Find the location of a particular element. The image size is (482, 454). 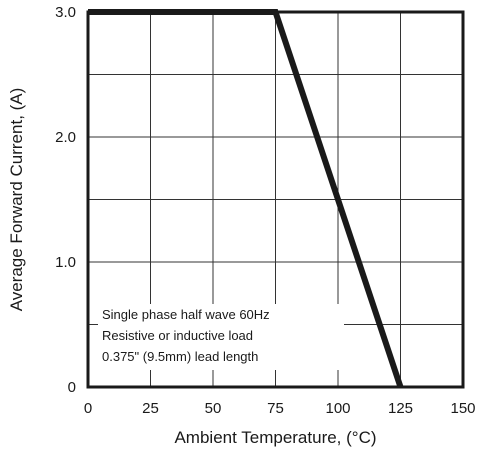

x-axis-label: Ambient Temperature, (°C) is located at coordinates (275, 437).